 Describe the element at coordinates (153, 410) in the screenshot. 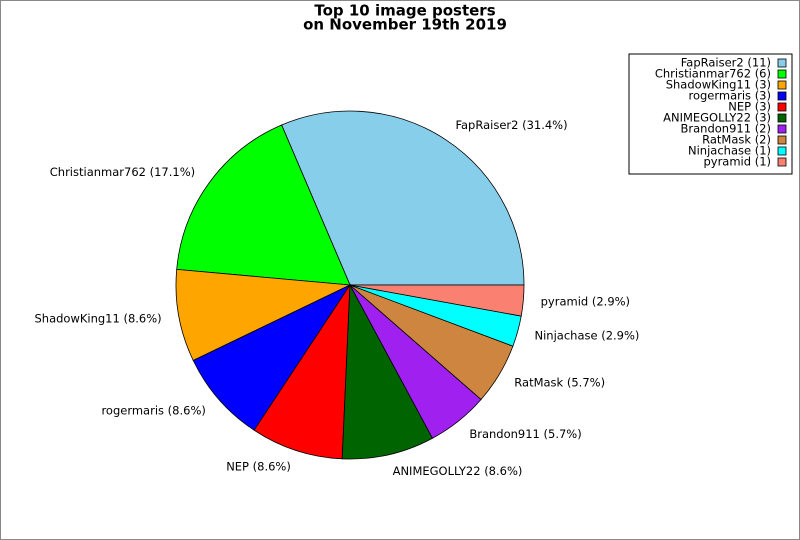

I see `slice-label: rogermaris (8.6%)` at that location.